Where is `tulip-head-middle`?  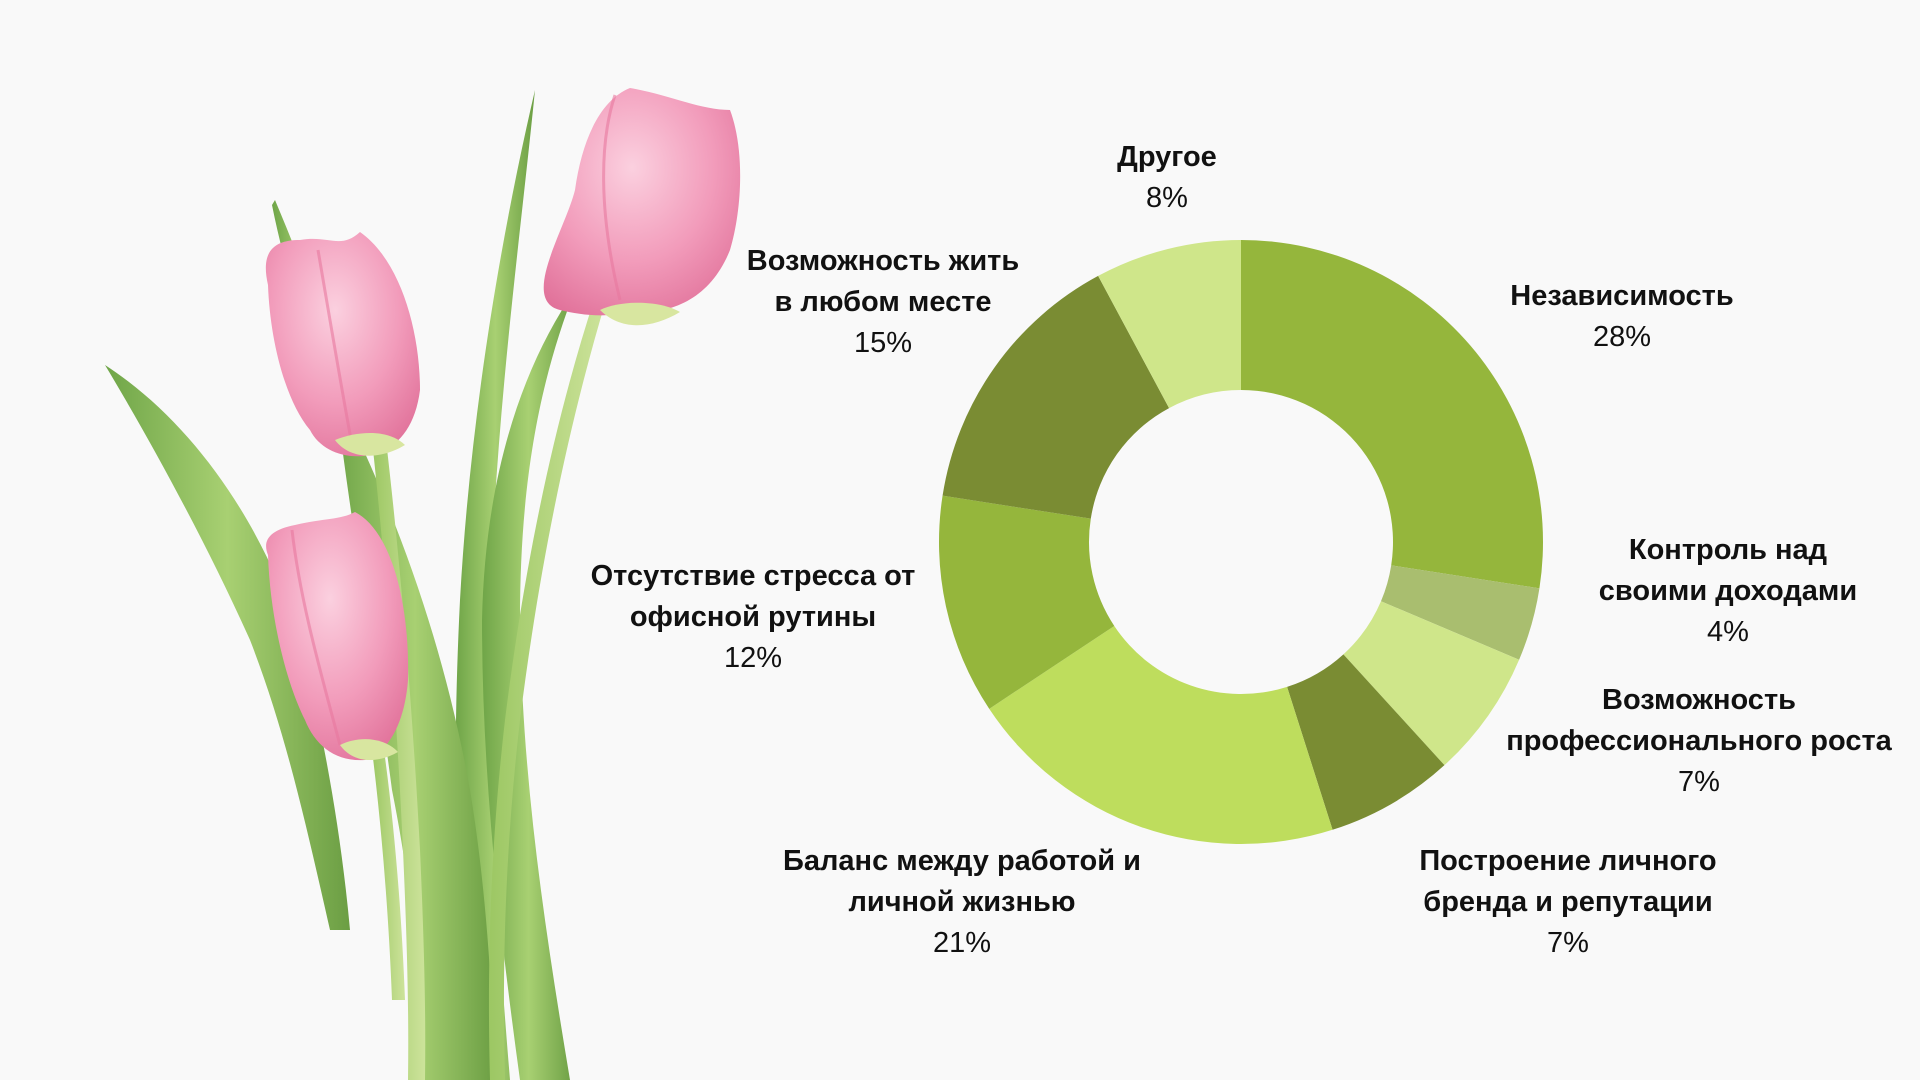 tulip-head-middle is located at coordinates (342, 344).